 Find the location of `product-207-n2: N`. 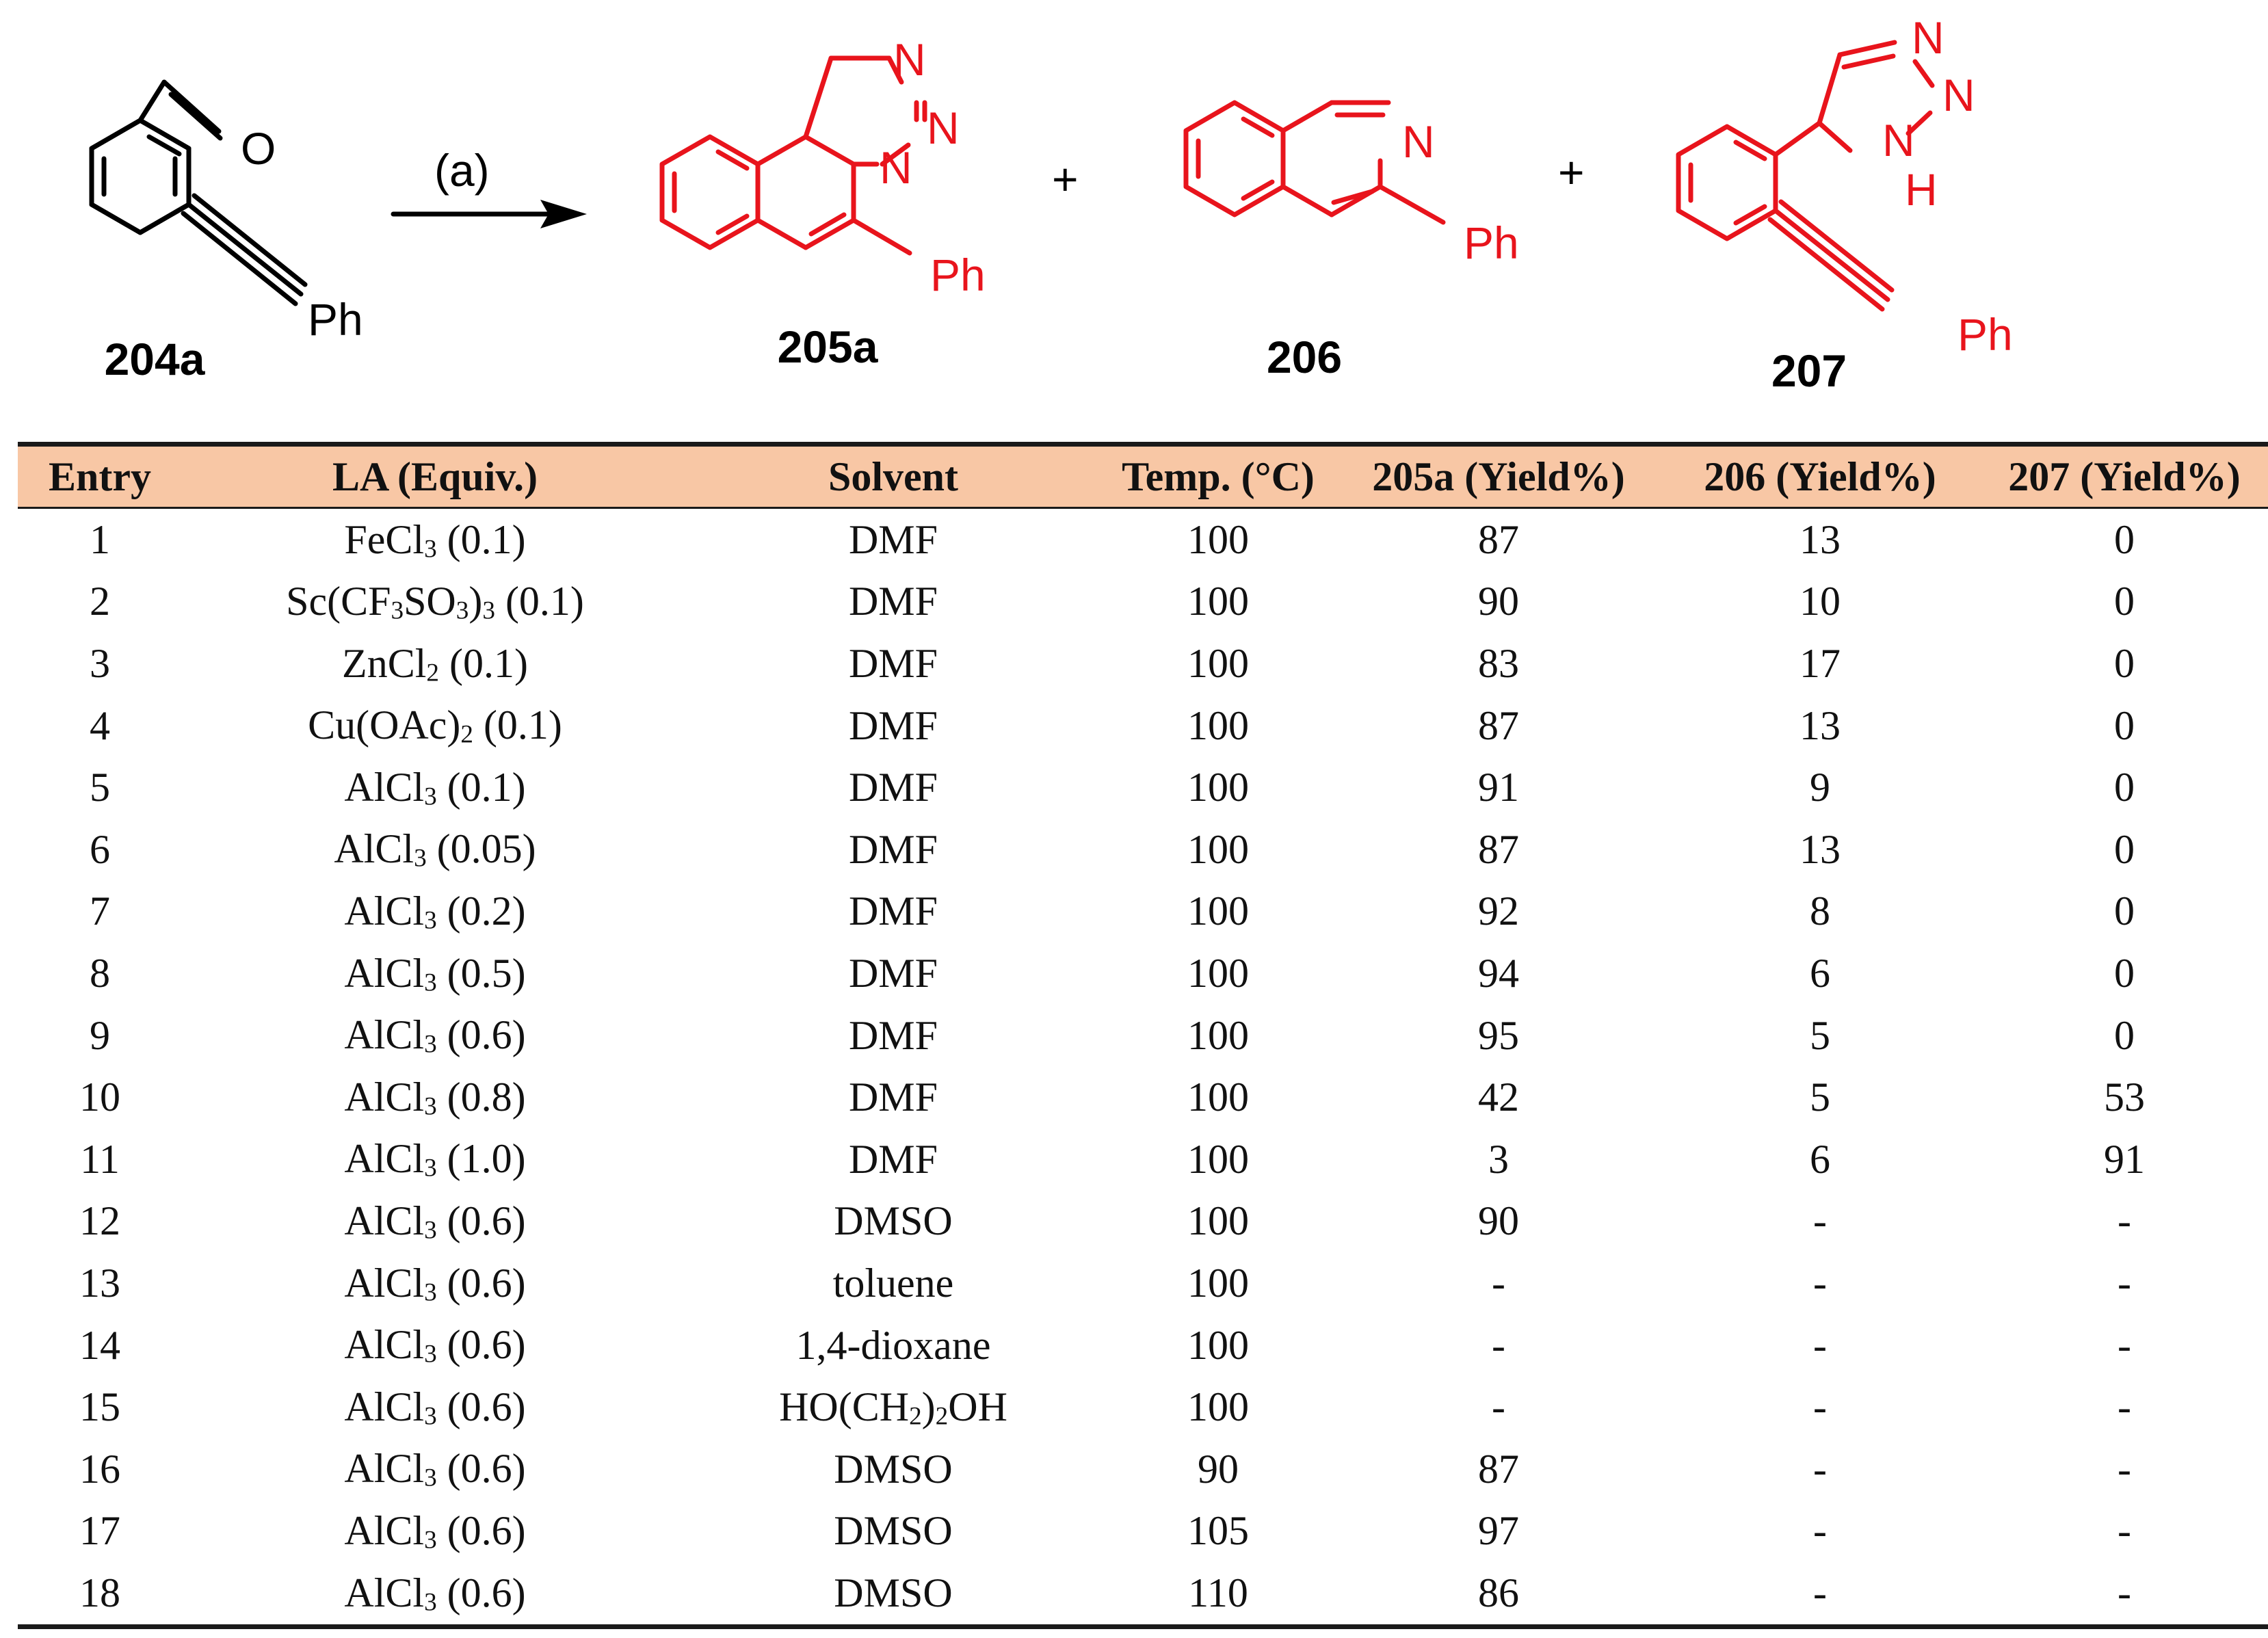

product-207-n2: N is located at coordinates (1958, 95).